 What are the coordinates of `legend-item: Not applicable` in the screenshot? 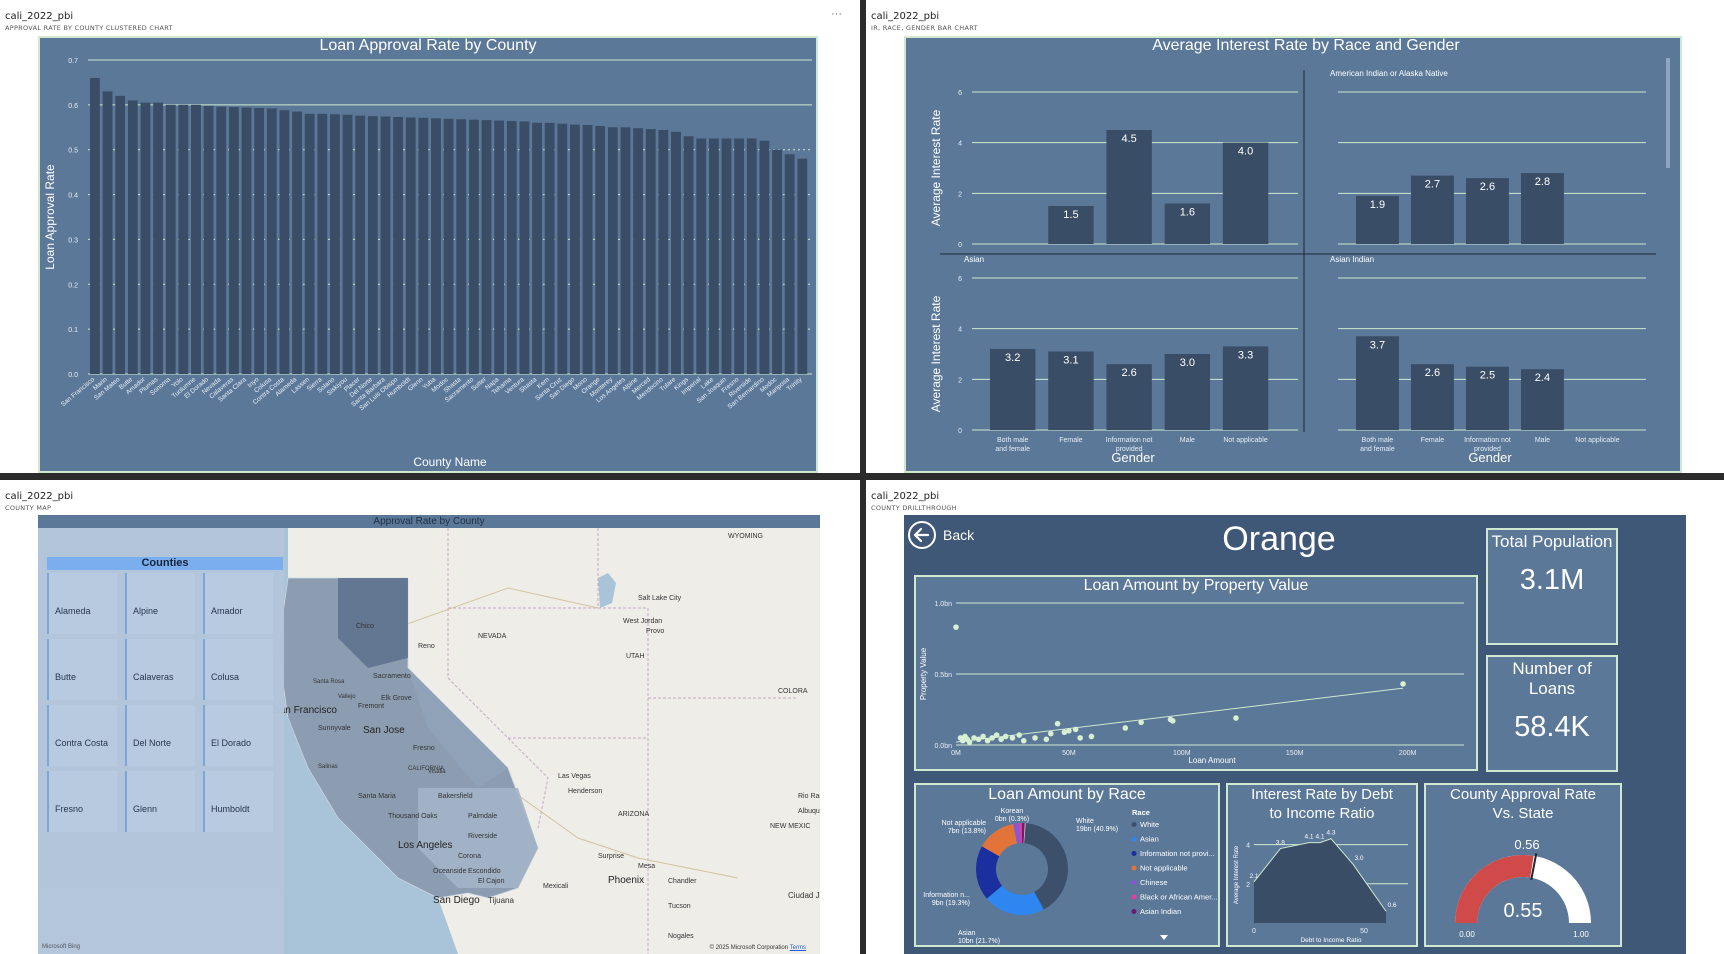 It's located at (1164, 868).